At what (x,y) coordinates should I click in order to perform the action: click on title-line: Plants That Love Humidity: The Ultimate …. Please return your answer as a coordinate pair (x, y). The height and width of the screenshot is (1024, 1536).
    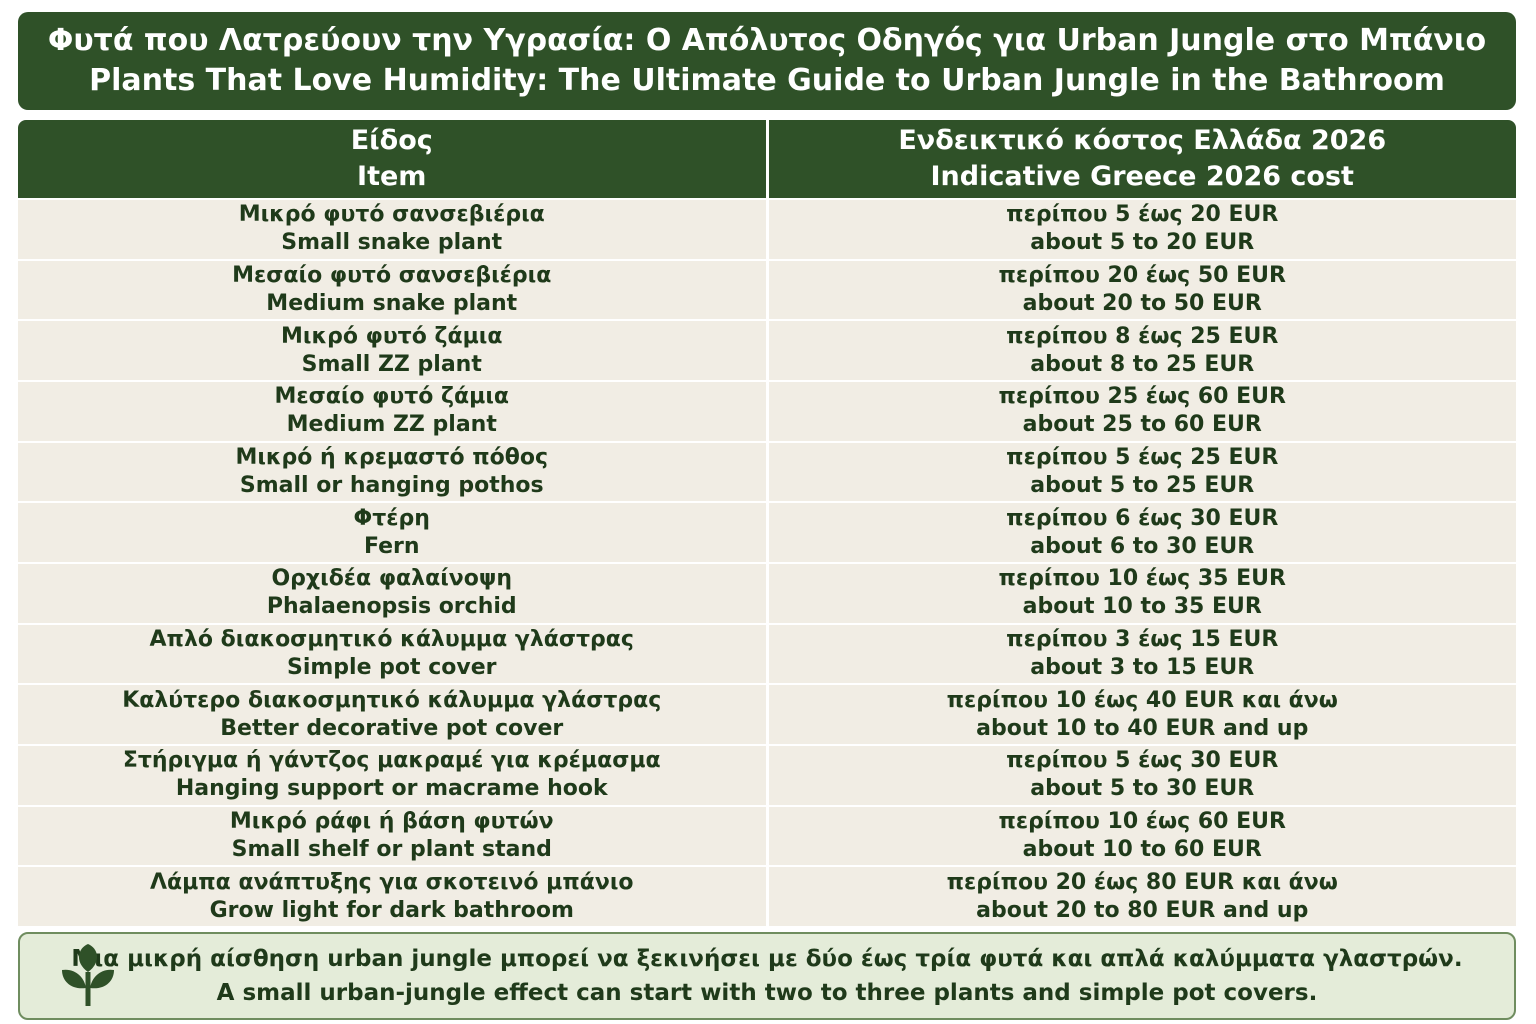
    Looking at the image, I should click on (767, 80).